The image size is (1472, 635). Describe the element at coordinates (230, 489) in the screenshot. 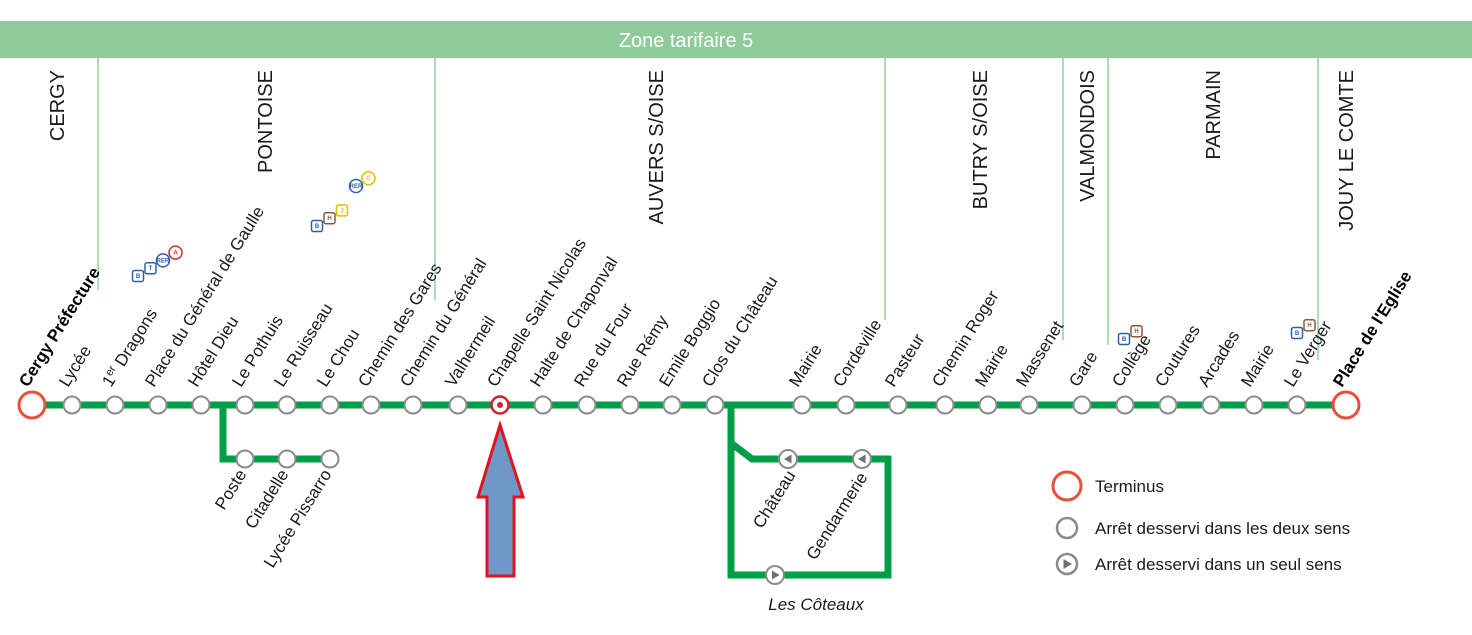

I see `branch-label-poste: Poste` at that location.